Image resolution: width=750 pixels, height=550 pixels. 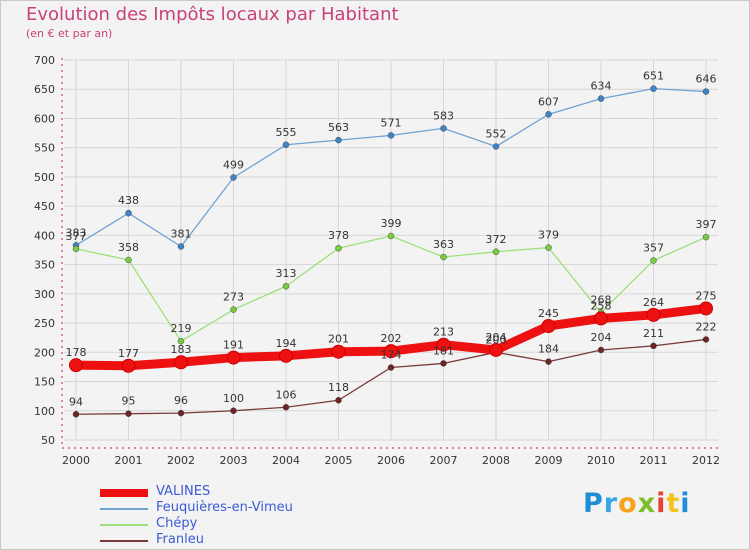 What do you see at coordinates (391, 338) in the screenshot?
I see `data-label-valines: 202` at bounding box center [391, 338].